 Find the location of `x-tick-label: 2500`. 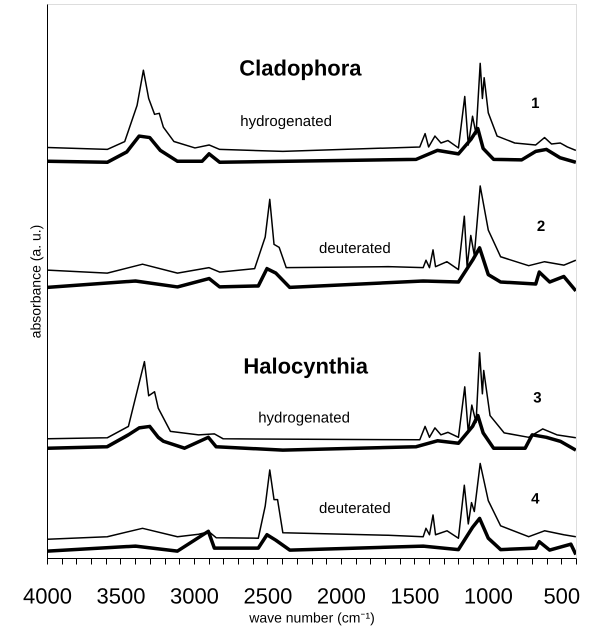

x-tick-label: 2500 is located at coordinates (267, 596).